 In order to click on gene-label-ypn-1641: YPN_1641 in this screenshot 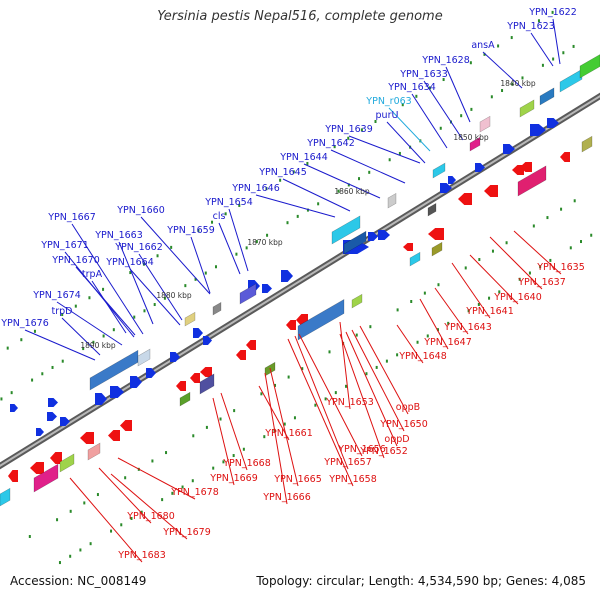, I will do `click(489, 311)`.